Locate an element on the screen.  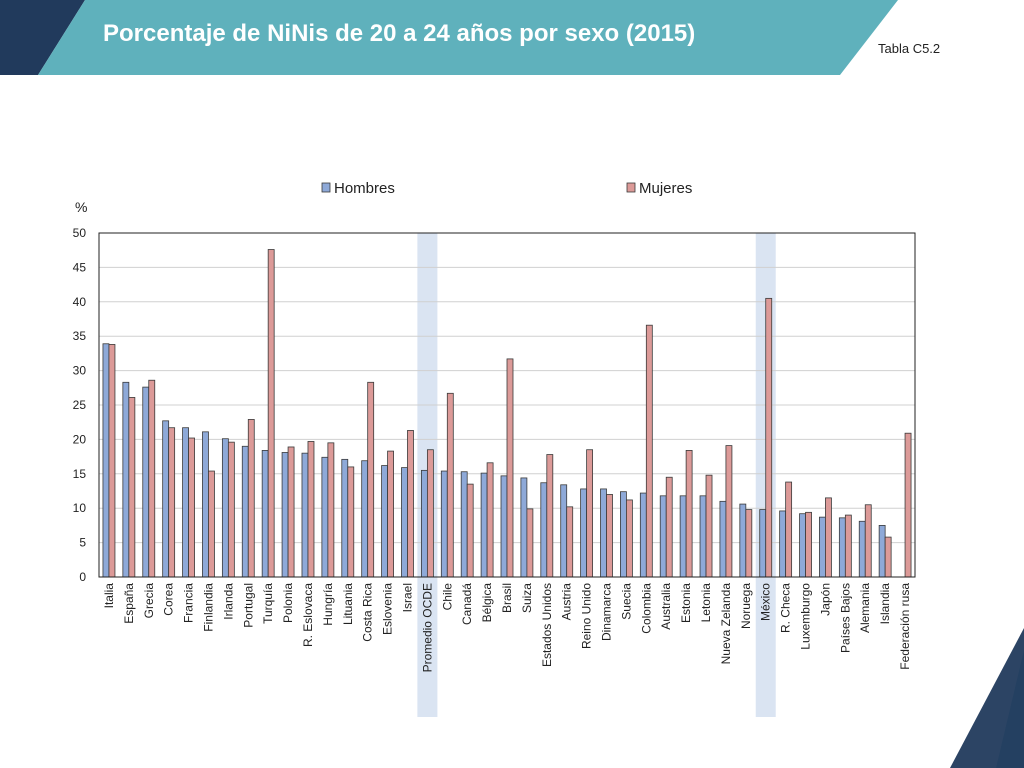
x-tick-label: R. Checa is located at coordinates (786, 608).